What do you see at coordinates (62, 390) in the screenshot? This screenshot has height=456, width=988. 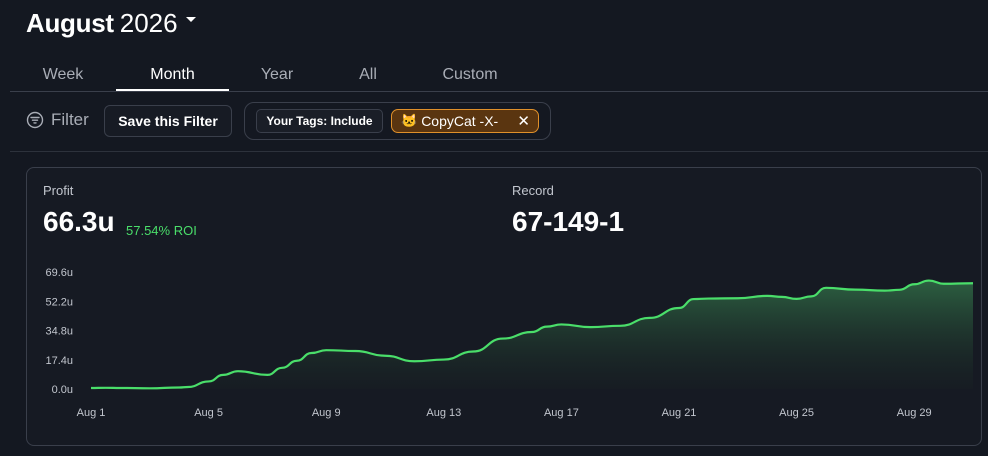 I see `y-tick-label: 0.0u` at bounding box center [62, 390].